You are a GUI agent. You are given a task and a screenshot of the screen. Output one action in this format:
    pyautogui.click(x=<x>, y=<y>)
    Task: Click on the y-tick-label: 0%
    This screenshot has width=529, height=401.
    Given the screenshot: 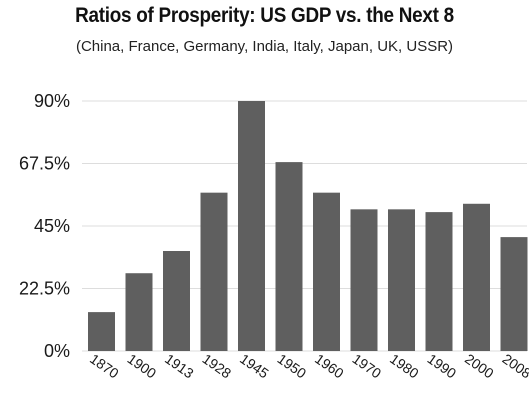 What is the action you would take?
    pyautogui.click(x=57, y=351)
    